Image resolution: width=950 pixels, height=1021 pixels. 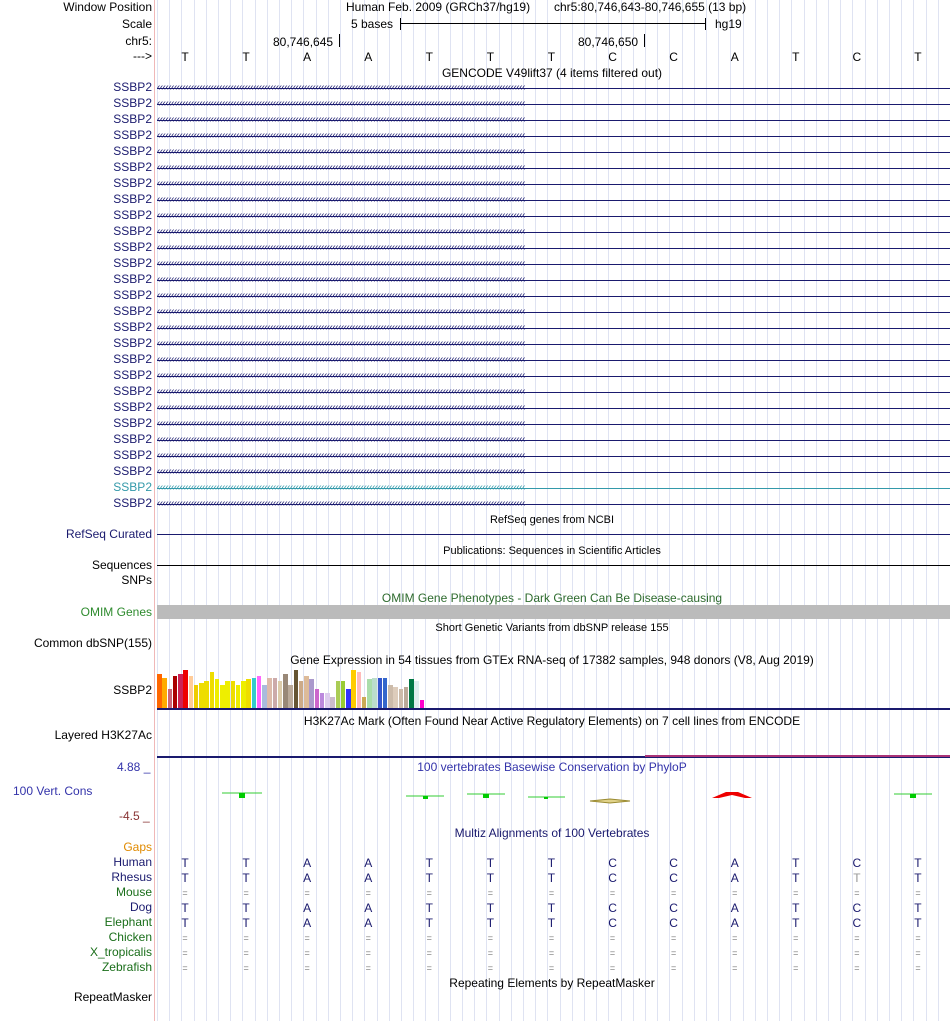 I want to click on gencode-track-title: GENCODE V49lift37 (4 items filtered out), so click(x=552, y=73).